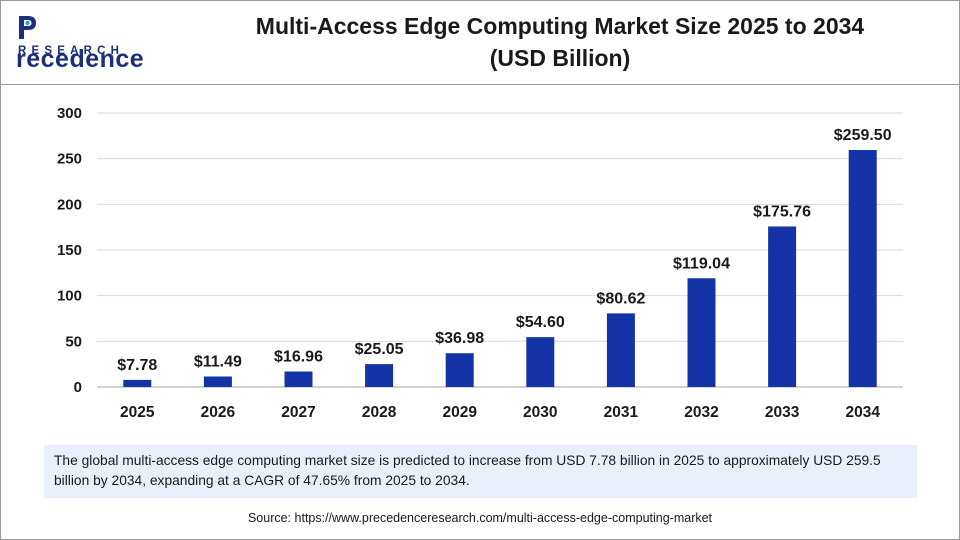  Describe the element at coordinates (782, 412) in the screenshot. I see `x-tick-label: 2033` at that location.